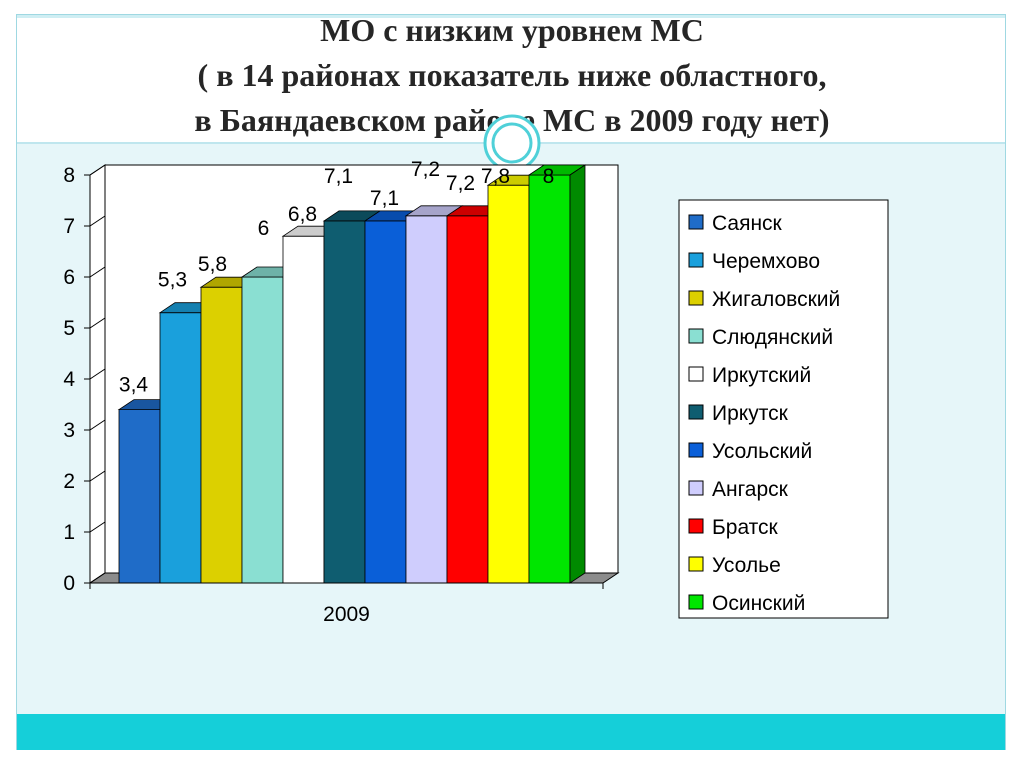  I want to click on data-label: 6, so click(264, 228).